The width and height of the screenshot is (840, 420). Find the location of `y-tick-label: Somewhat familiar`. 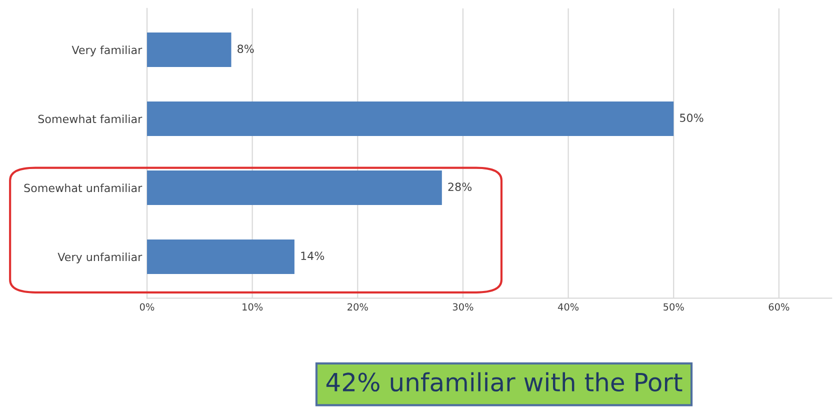

y-tick-label: Somewhat familiar is located at coordinates (90, 119).